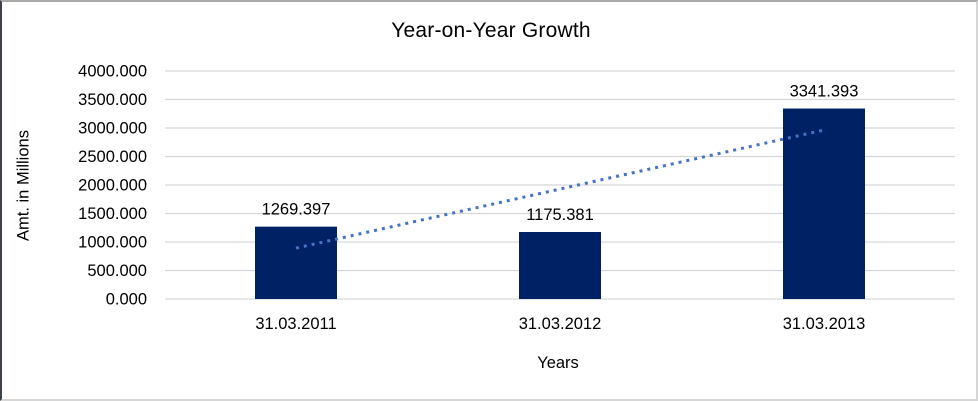 The width and height of the screenshot is (978, 401). What do you see at coordinates (112, 243) in the screenshot?
I see `y-tick-label: 1000.000` at bounding box center [112, 243].